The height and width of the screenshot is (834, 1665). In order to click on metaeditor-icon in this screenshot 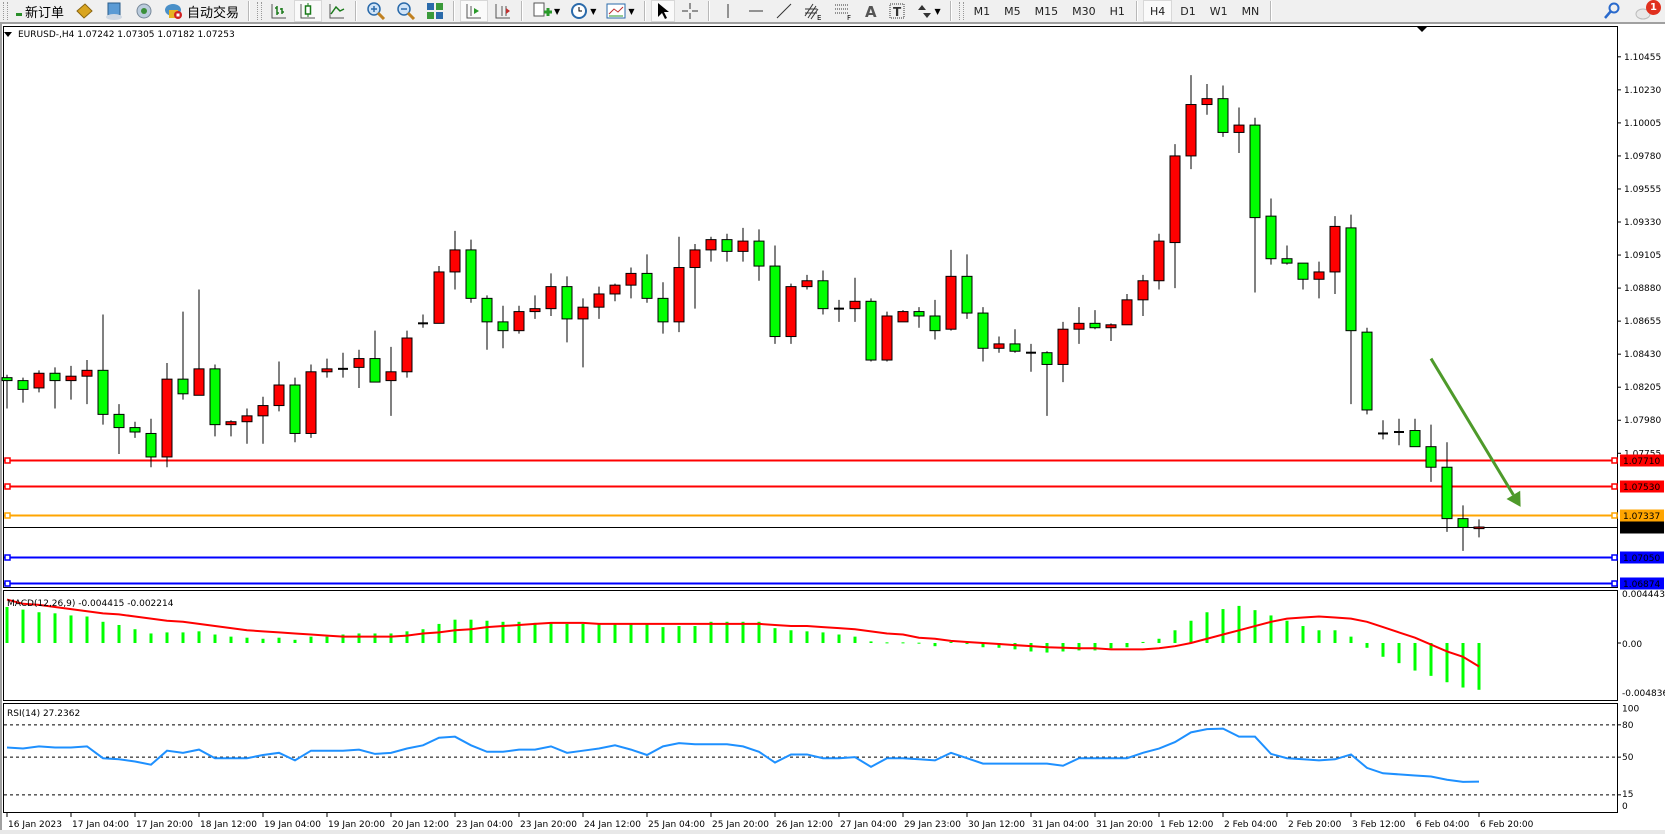, I will do `click(84, 11)`.